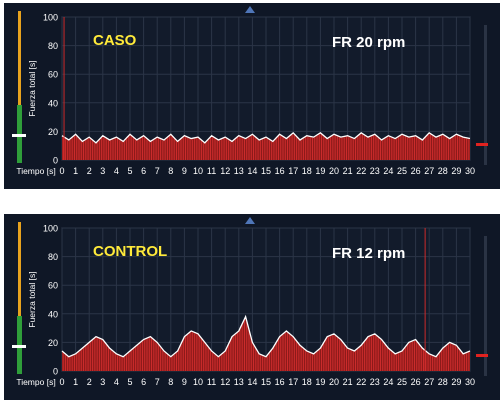 The height and width of the screenshot is (404, 504). Describe the element at coordinates (368, 253) in the screenshot. I see `breath-rate-label: FR 12 rpm` at that location.